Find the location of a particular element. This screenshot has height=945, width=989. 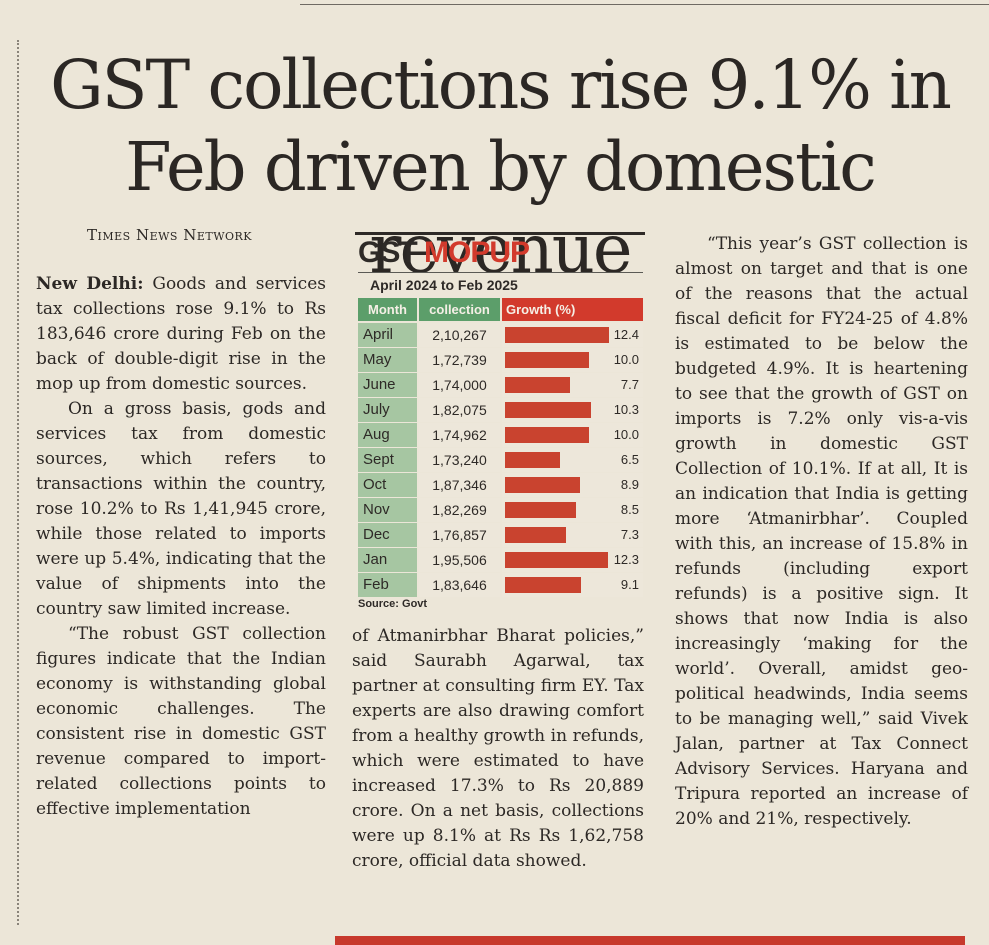

table-row: Oct 1,87,346 8.9 is located at coordinates (500, 485).